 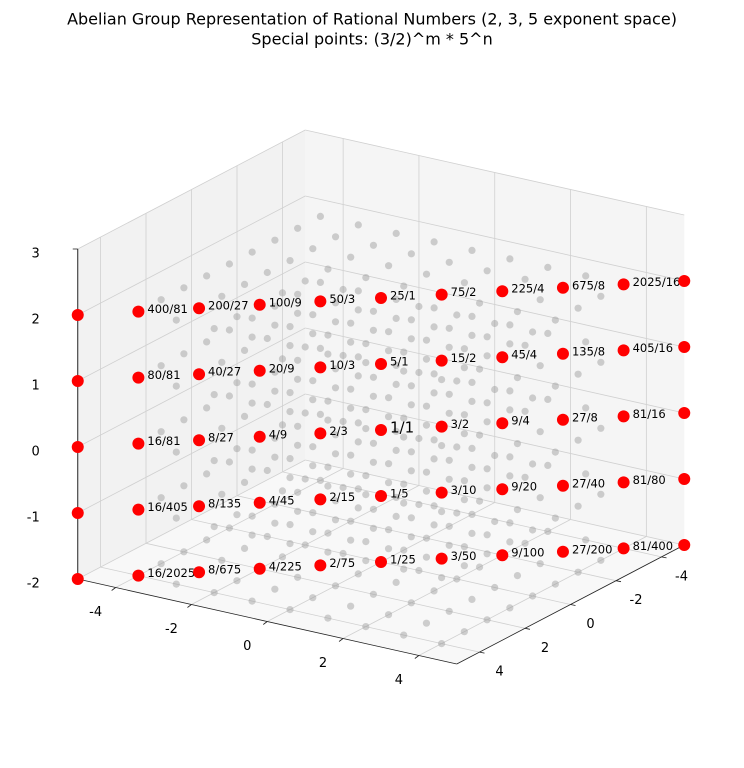 I want to click on point-label: 2/3, so click(x=338, y=431).